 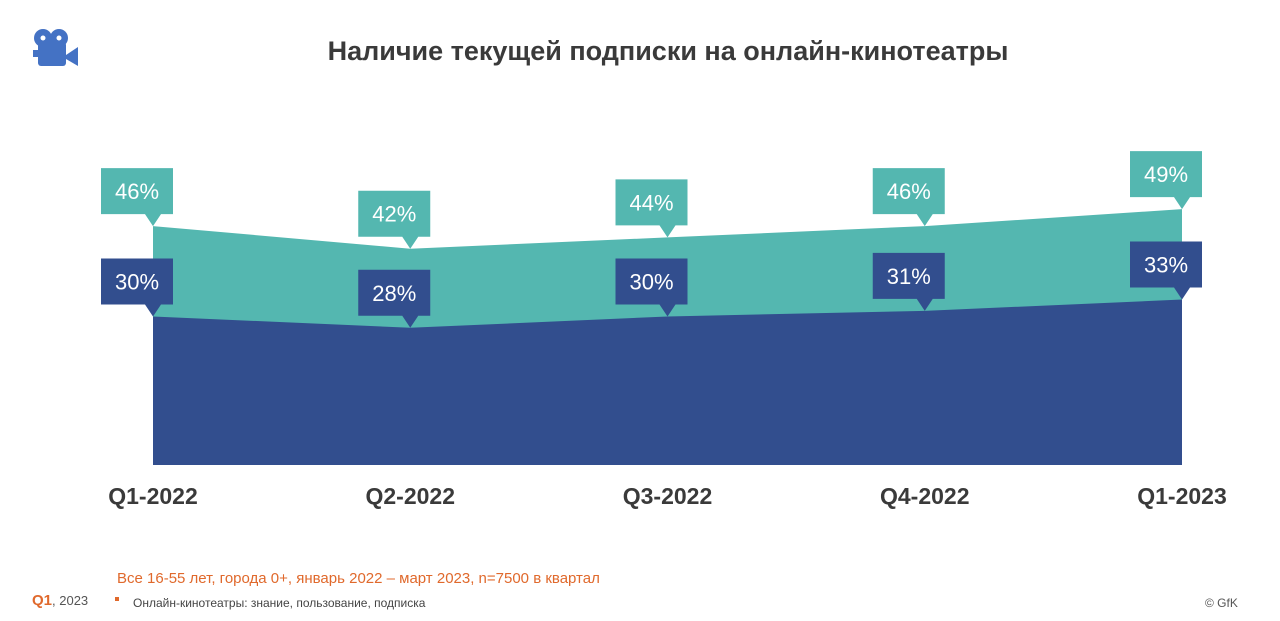 I want to click on period-label: Q1, 2023, so click(x=60, y=600).